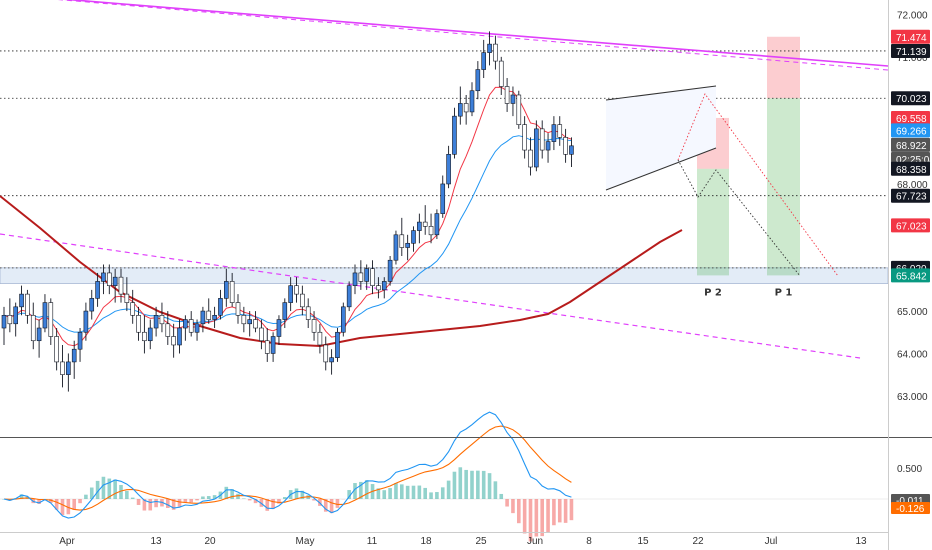 Image resolution: width=932 pixels, height=550 pixels. What do you see at coordinates (444, 275) in the screenshot?
I see `support-zone` at bounding box center [444, 275].